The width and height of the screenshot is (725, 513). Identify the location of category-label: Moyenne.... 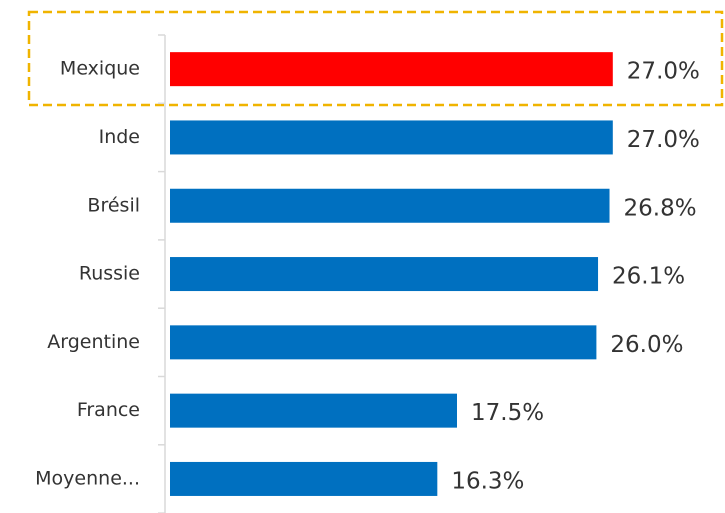
(87, 478).